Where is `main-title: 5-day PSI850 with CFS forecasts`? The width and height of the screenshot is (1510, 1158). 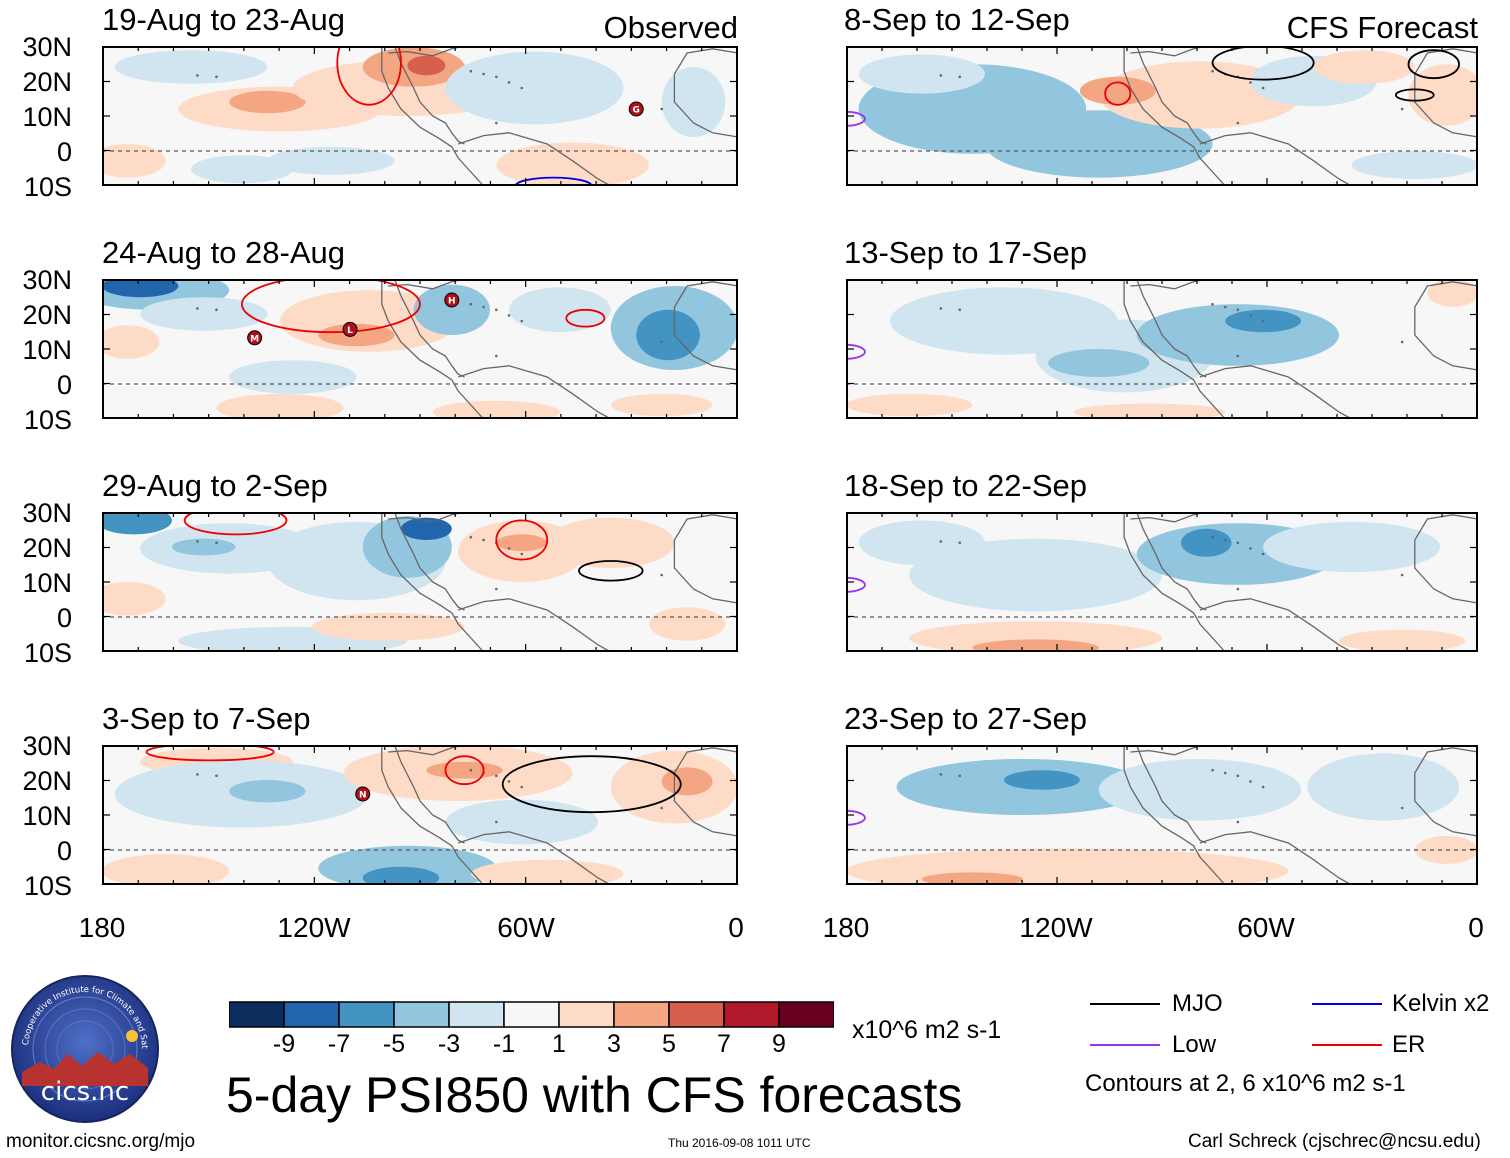 main-title: 5-day PSI850 with CFS forecasts is located at coordinates (594, 1095).